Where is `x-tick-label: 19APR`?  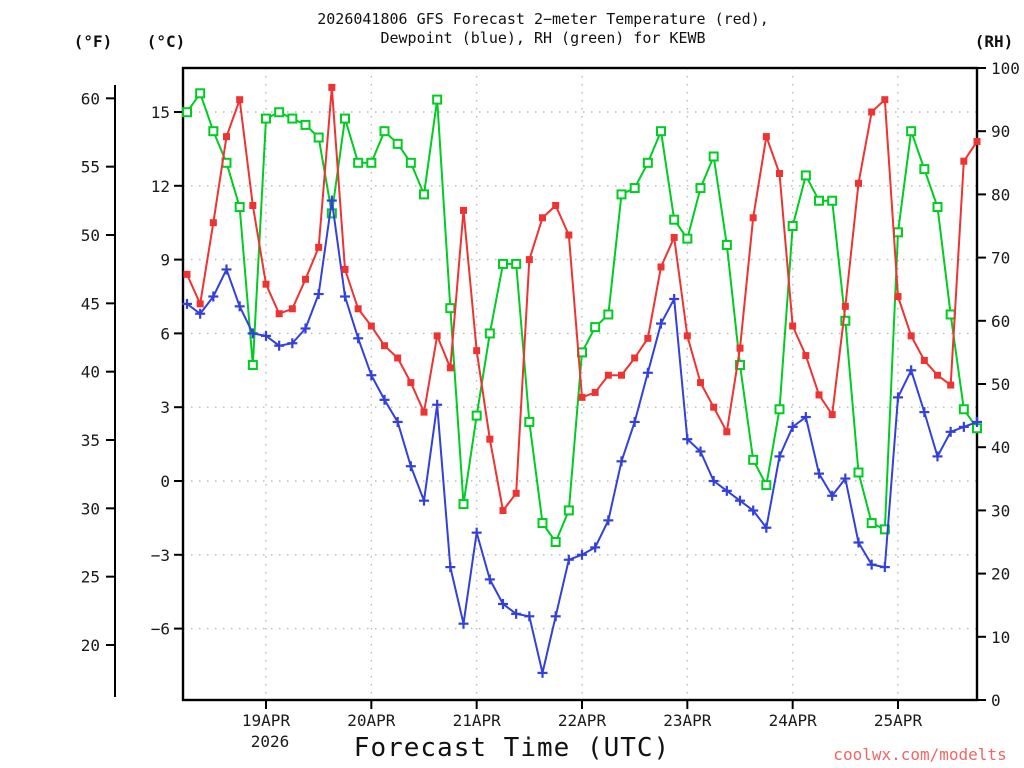 x-tick-label: 19APR is located at coordinates (266, 720).